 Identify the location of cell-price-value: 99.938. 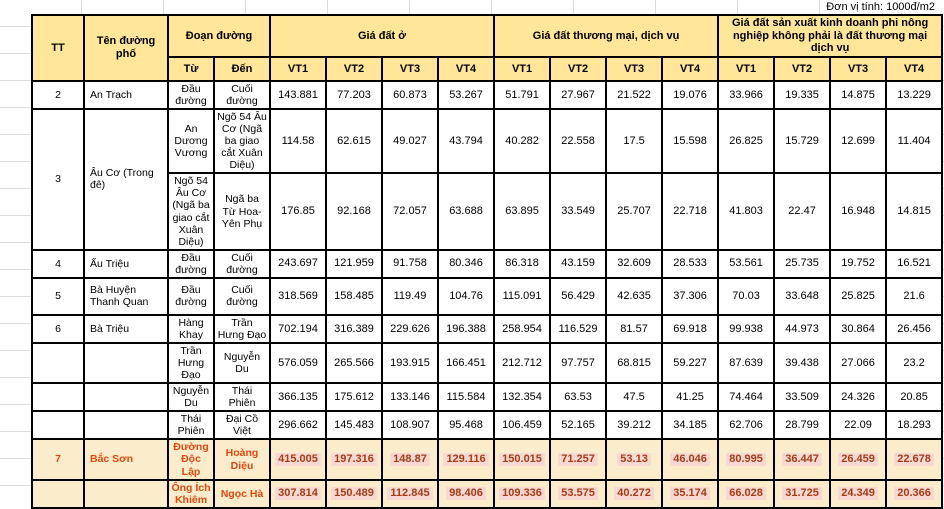
(746, 328).